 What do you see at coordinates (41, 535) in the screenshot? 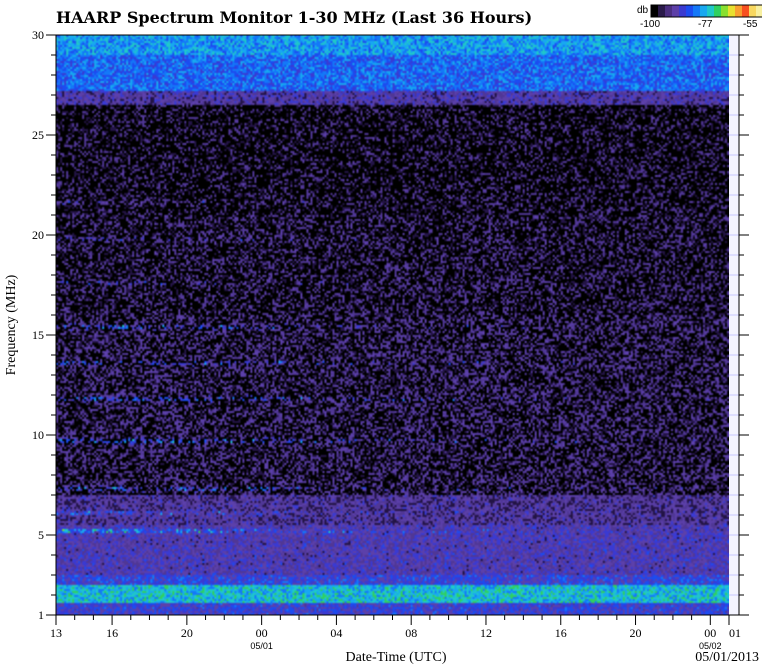
I see `y-tick-label: 5` at bounding box center [41, 535].